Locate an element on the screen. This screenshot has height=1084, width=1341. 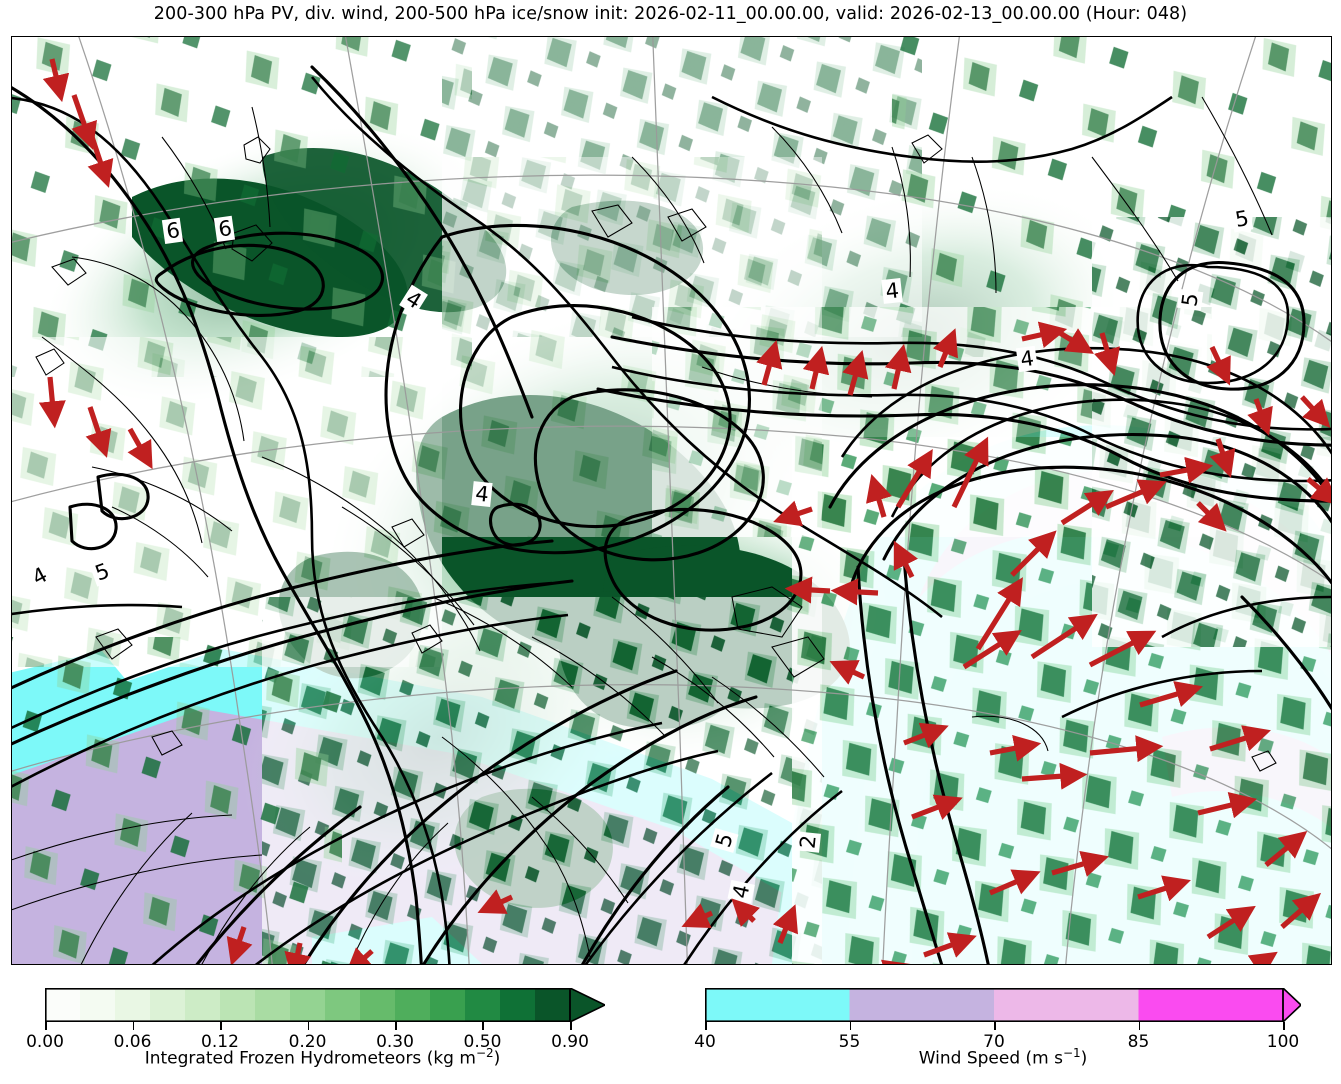
colorbar-tick-label: 40 is located at coordinates (705, 1042).